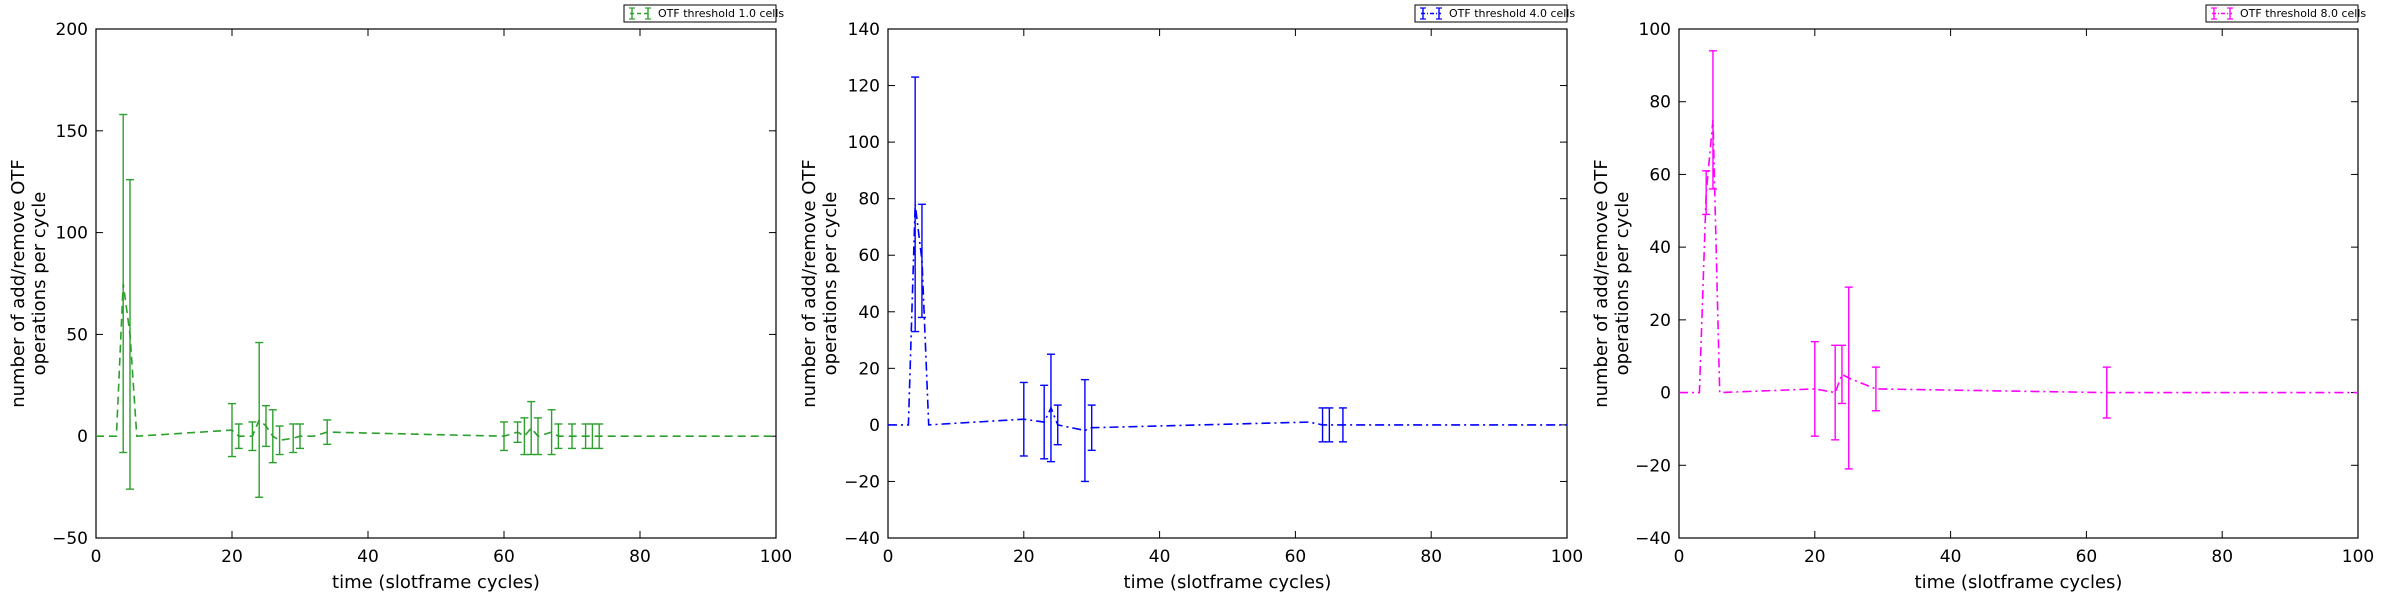 Image resolution: width=2382 pixels, height=600 pixels. Describe the element at coordinates (721, 13) in the screenshot. I see `legend-label: OTF threshold 1.0 cells` at that location.